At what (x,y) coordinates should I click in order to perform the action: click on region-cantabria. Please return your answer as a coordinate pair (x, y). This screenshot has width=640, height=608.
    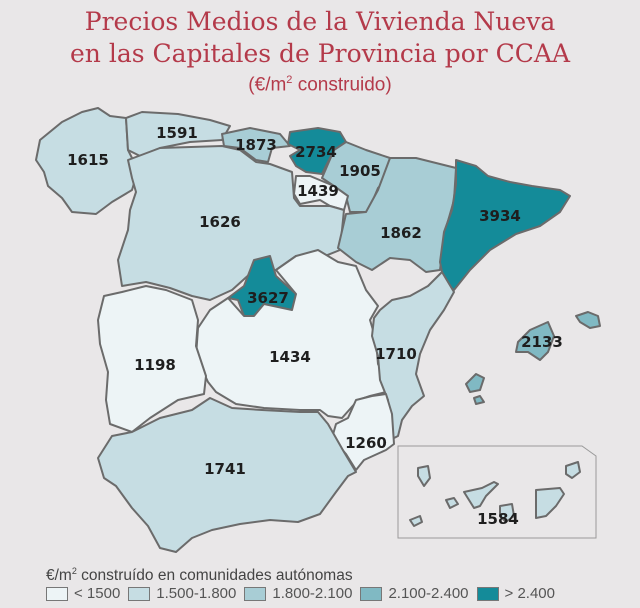
    Looking at the image, I should click on (256, 145).